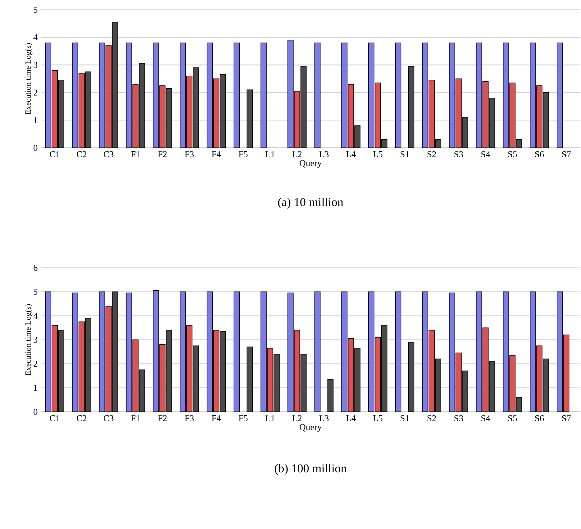  Describe the element at coordinates (36, 268) in the screenshot. I see `y-tick-label: 6` at that location.